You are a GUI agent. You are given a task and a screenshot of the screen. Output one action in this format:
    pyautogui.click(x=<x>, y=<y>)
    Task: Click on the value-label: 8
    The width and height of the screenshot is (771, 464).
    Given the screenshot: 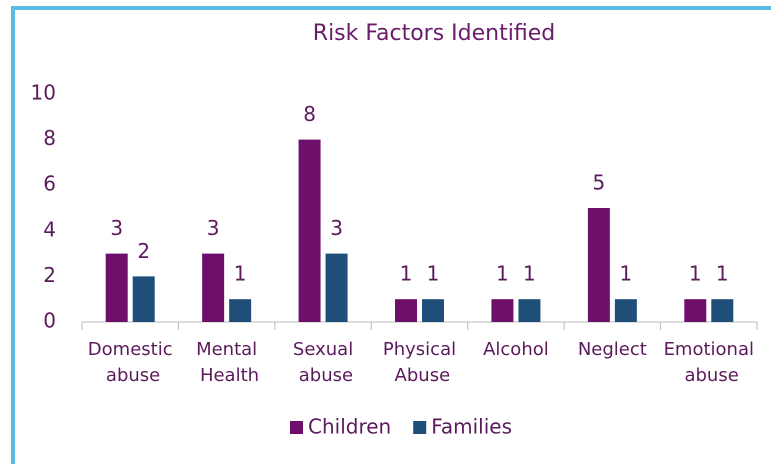 What is the action you would take?
    pyautogui.click(x=309, y=114)
    